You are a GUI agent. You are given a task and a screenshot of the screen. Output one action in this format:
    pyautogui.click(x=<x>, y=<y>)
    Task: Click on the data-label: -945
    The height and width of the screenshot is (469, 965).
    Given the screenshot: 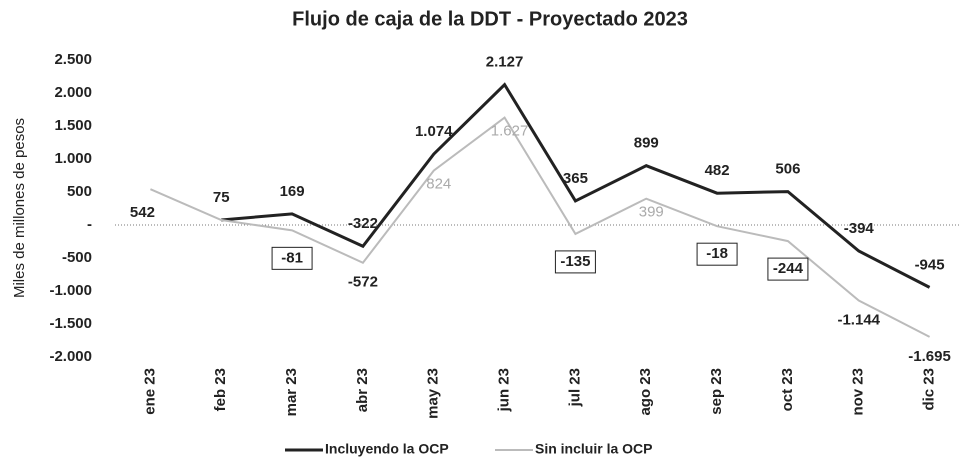 What is the action you would take?
    pyautogui.click(x=930, y=264)
    